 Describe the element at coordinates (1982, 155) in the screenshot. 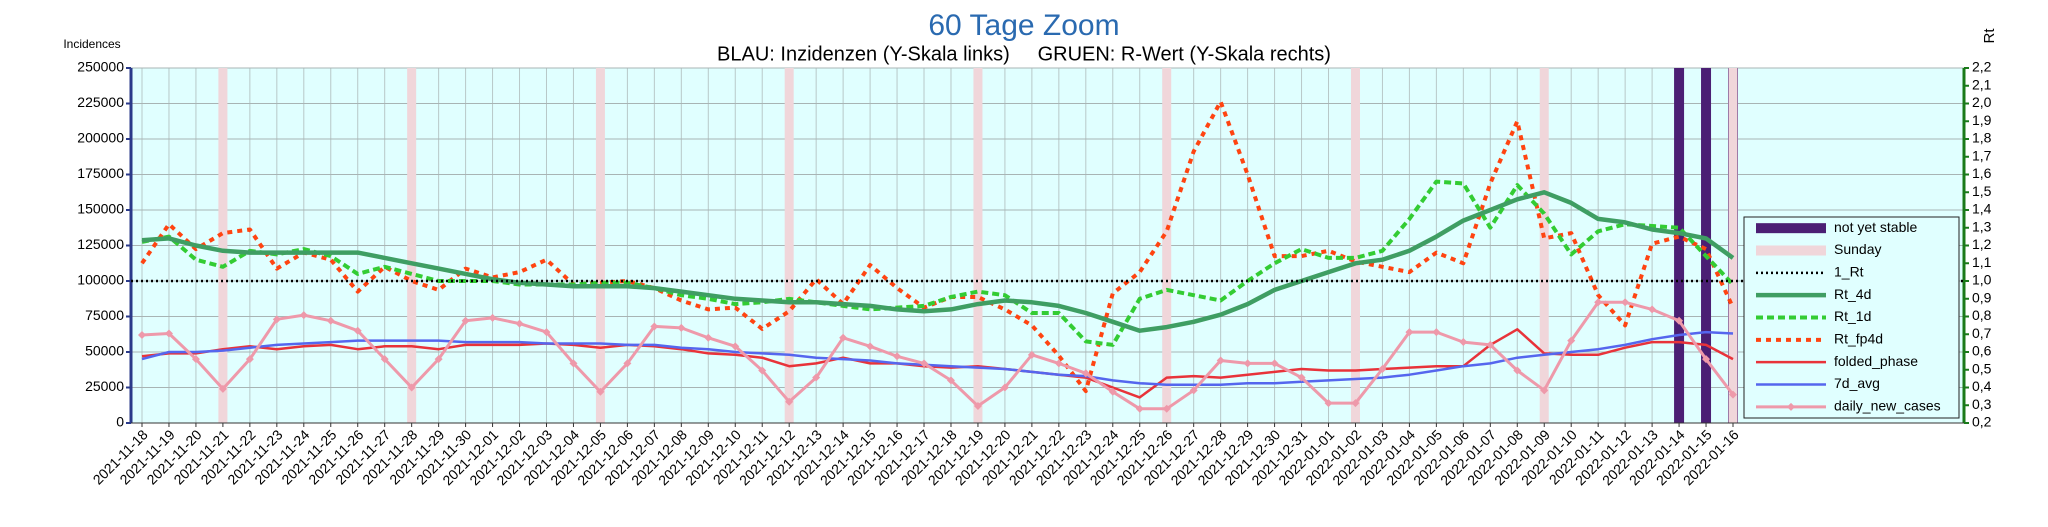

I see `y2-tick-label: 1,7` at that location.